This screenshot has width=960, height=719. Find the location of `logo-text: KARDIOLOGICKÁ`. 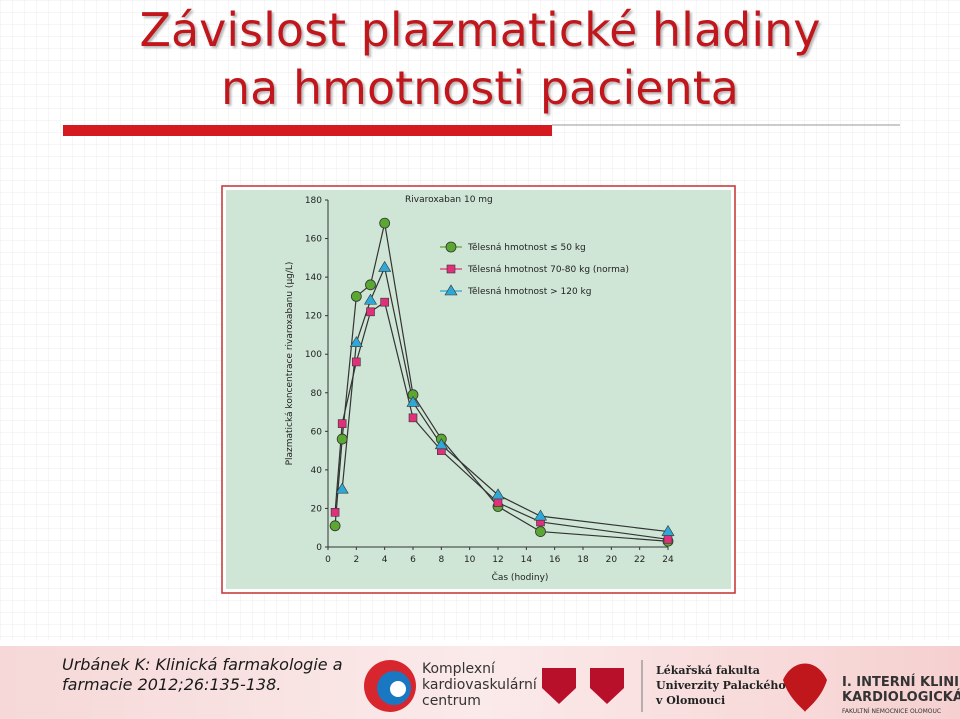

logo-text: KARDIOLOGICKÁ is located at coordinates (901, 697).